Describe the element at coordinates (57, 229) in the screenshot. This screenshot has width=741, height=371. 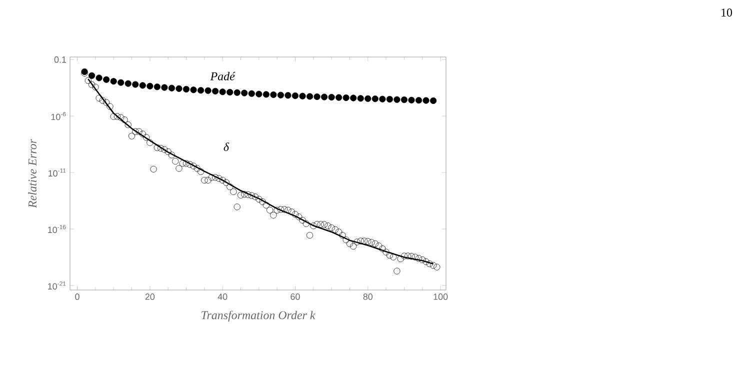
I see `y-tick-label: 10$^{-16}$` at that location.